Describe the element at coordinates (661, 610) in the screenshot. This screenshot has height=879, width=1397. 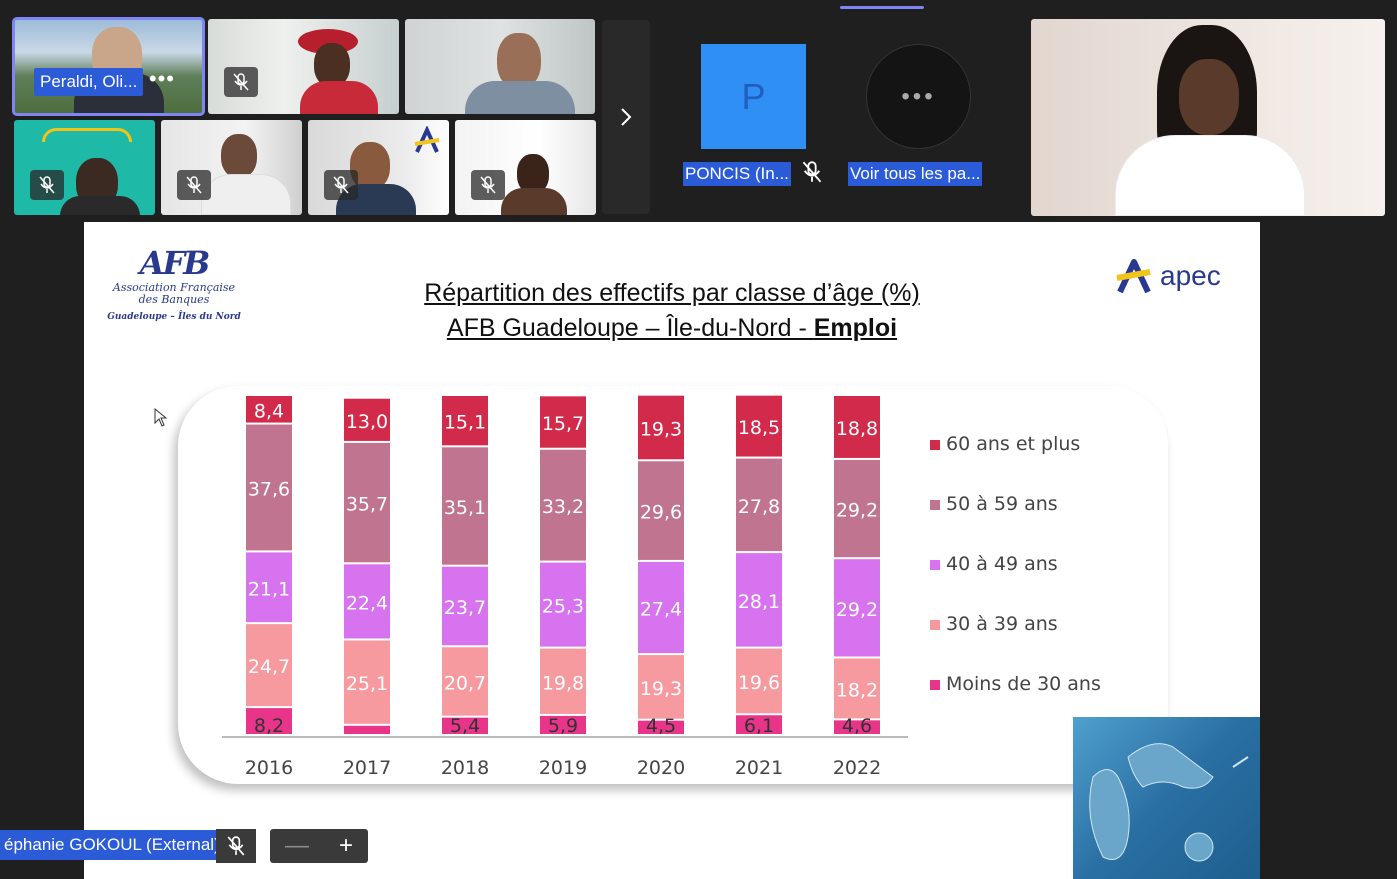
I see `bar-data-label: 27,4` at that location.